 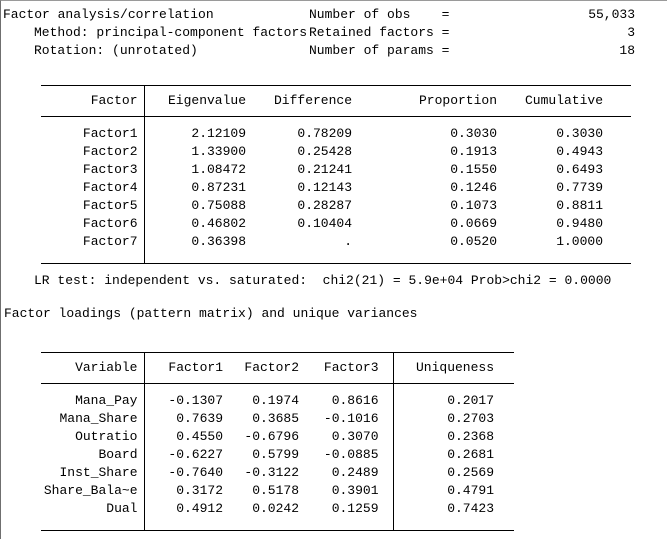 What do you see at coordinates (196, 101) in the screenshot?
I see `column-header-eigenvalue: Eigenvalue` at bounding box center [196, 101].